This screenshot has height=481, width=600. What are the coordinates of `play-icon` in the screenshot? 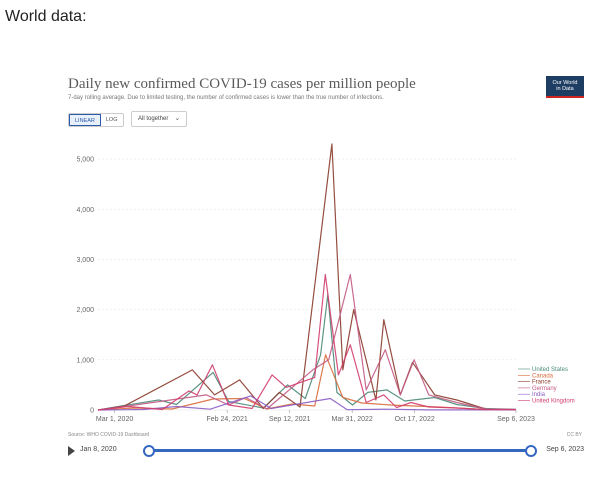 It's located at (71, 451).